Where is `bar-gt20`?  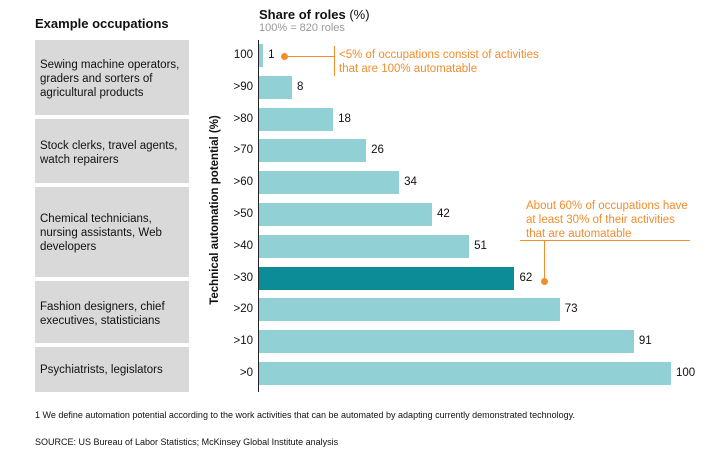
bar-gt20 is located at coordinates (409, 310).